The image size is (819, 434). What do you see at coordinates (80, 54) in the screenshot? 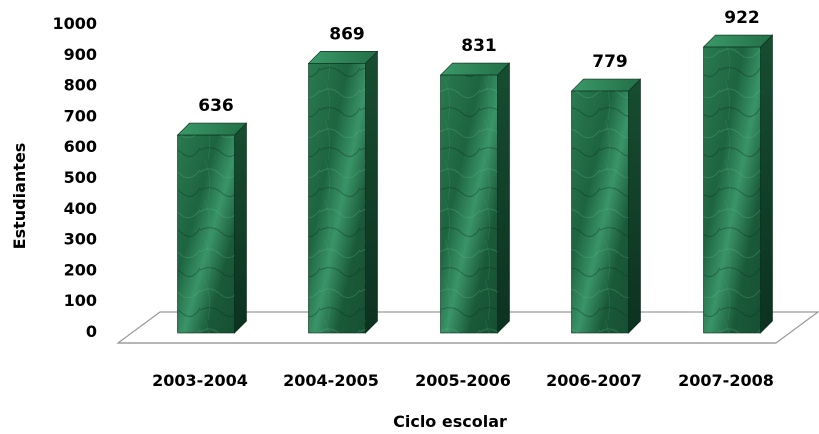
I see `y-tick-label: 900` at bounding box center [80, 54].